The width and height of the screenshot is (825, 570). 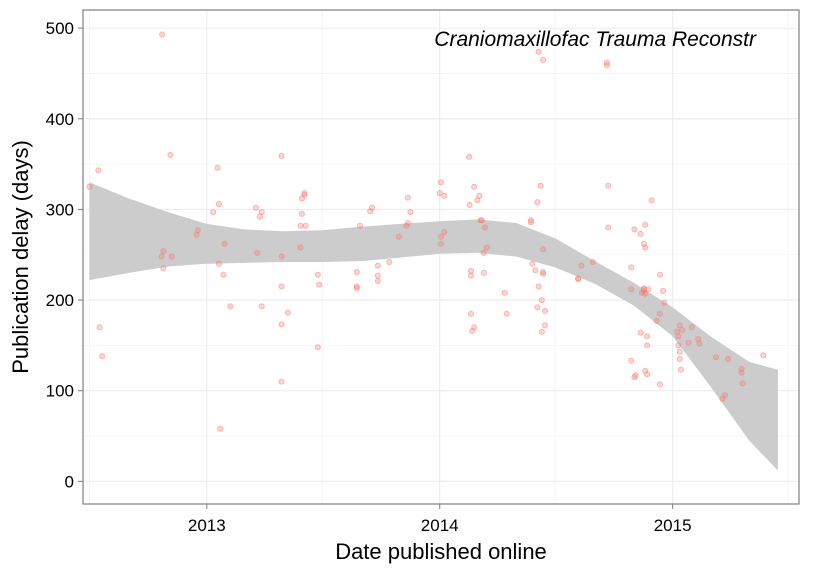 I want to click on y-axis-ticks: 0 100 200 300 400 500, so click(x=64, y=255).